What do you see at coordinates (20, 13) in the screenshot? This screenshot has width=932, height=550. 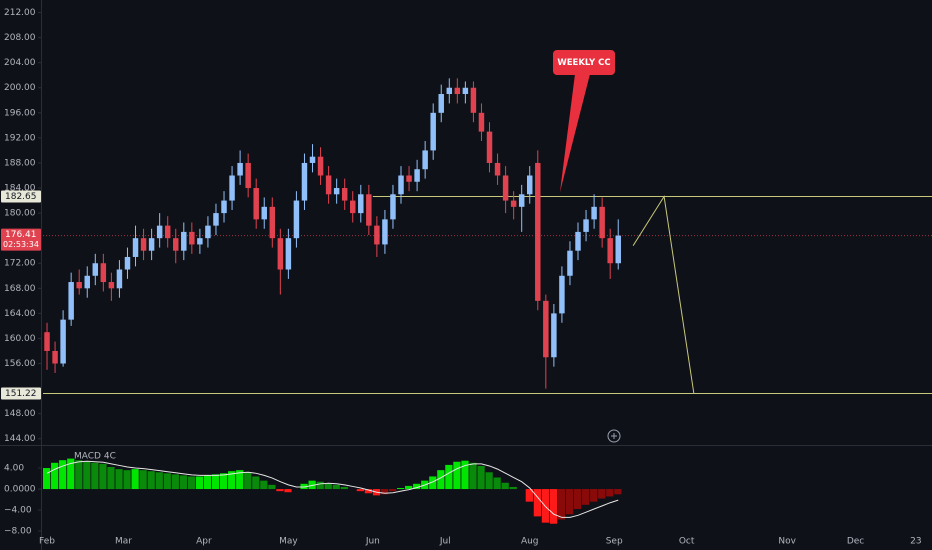 I see `y-tick-label: 212.00` at bounding box center [20, 13].